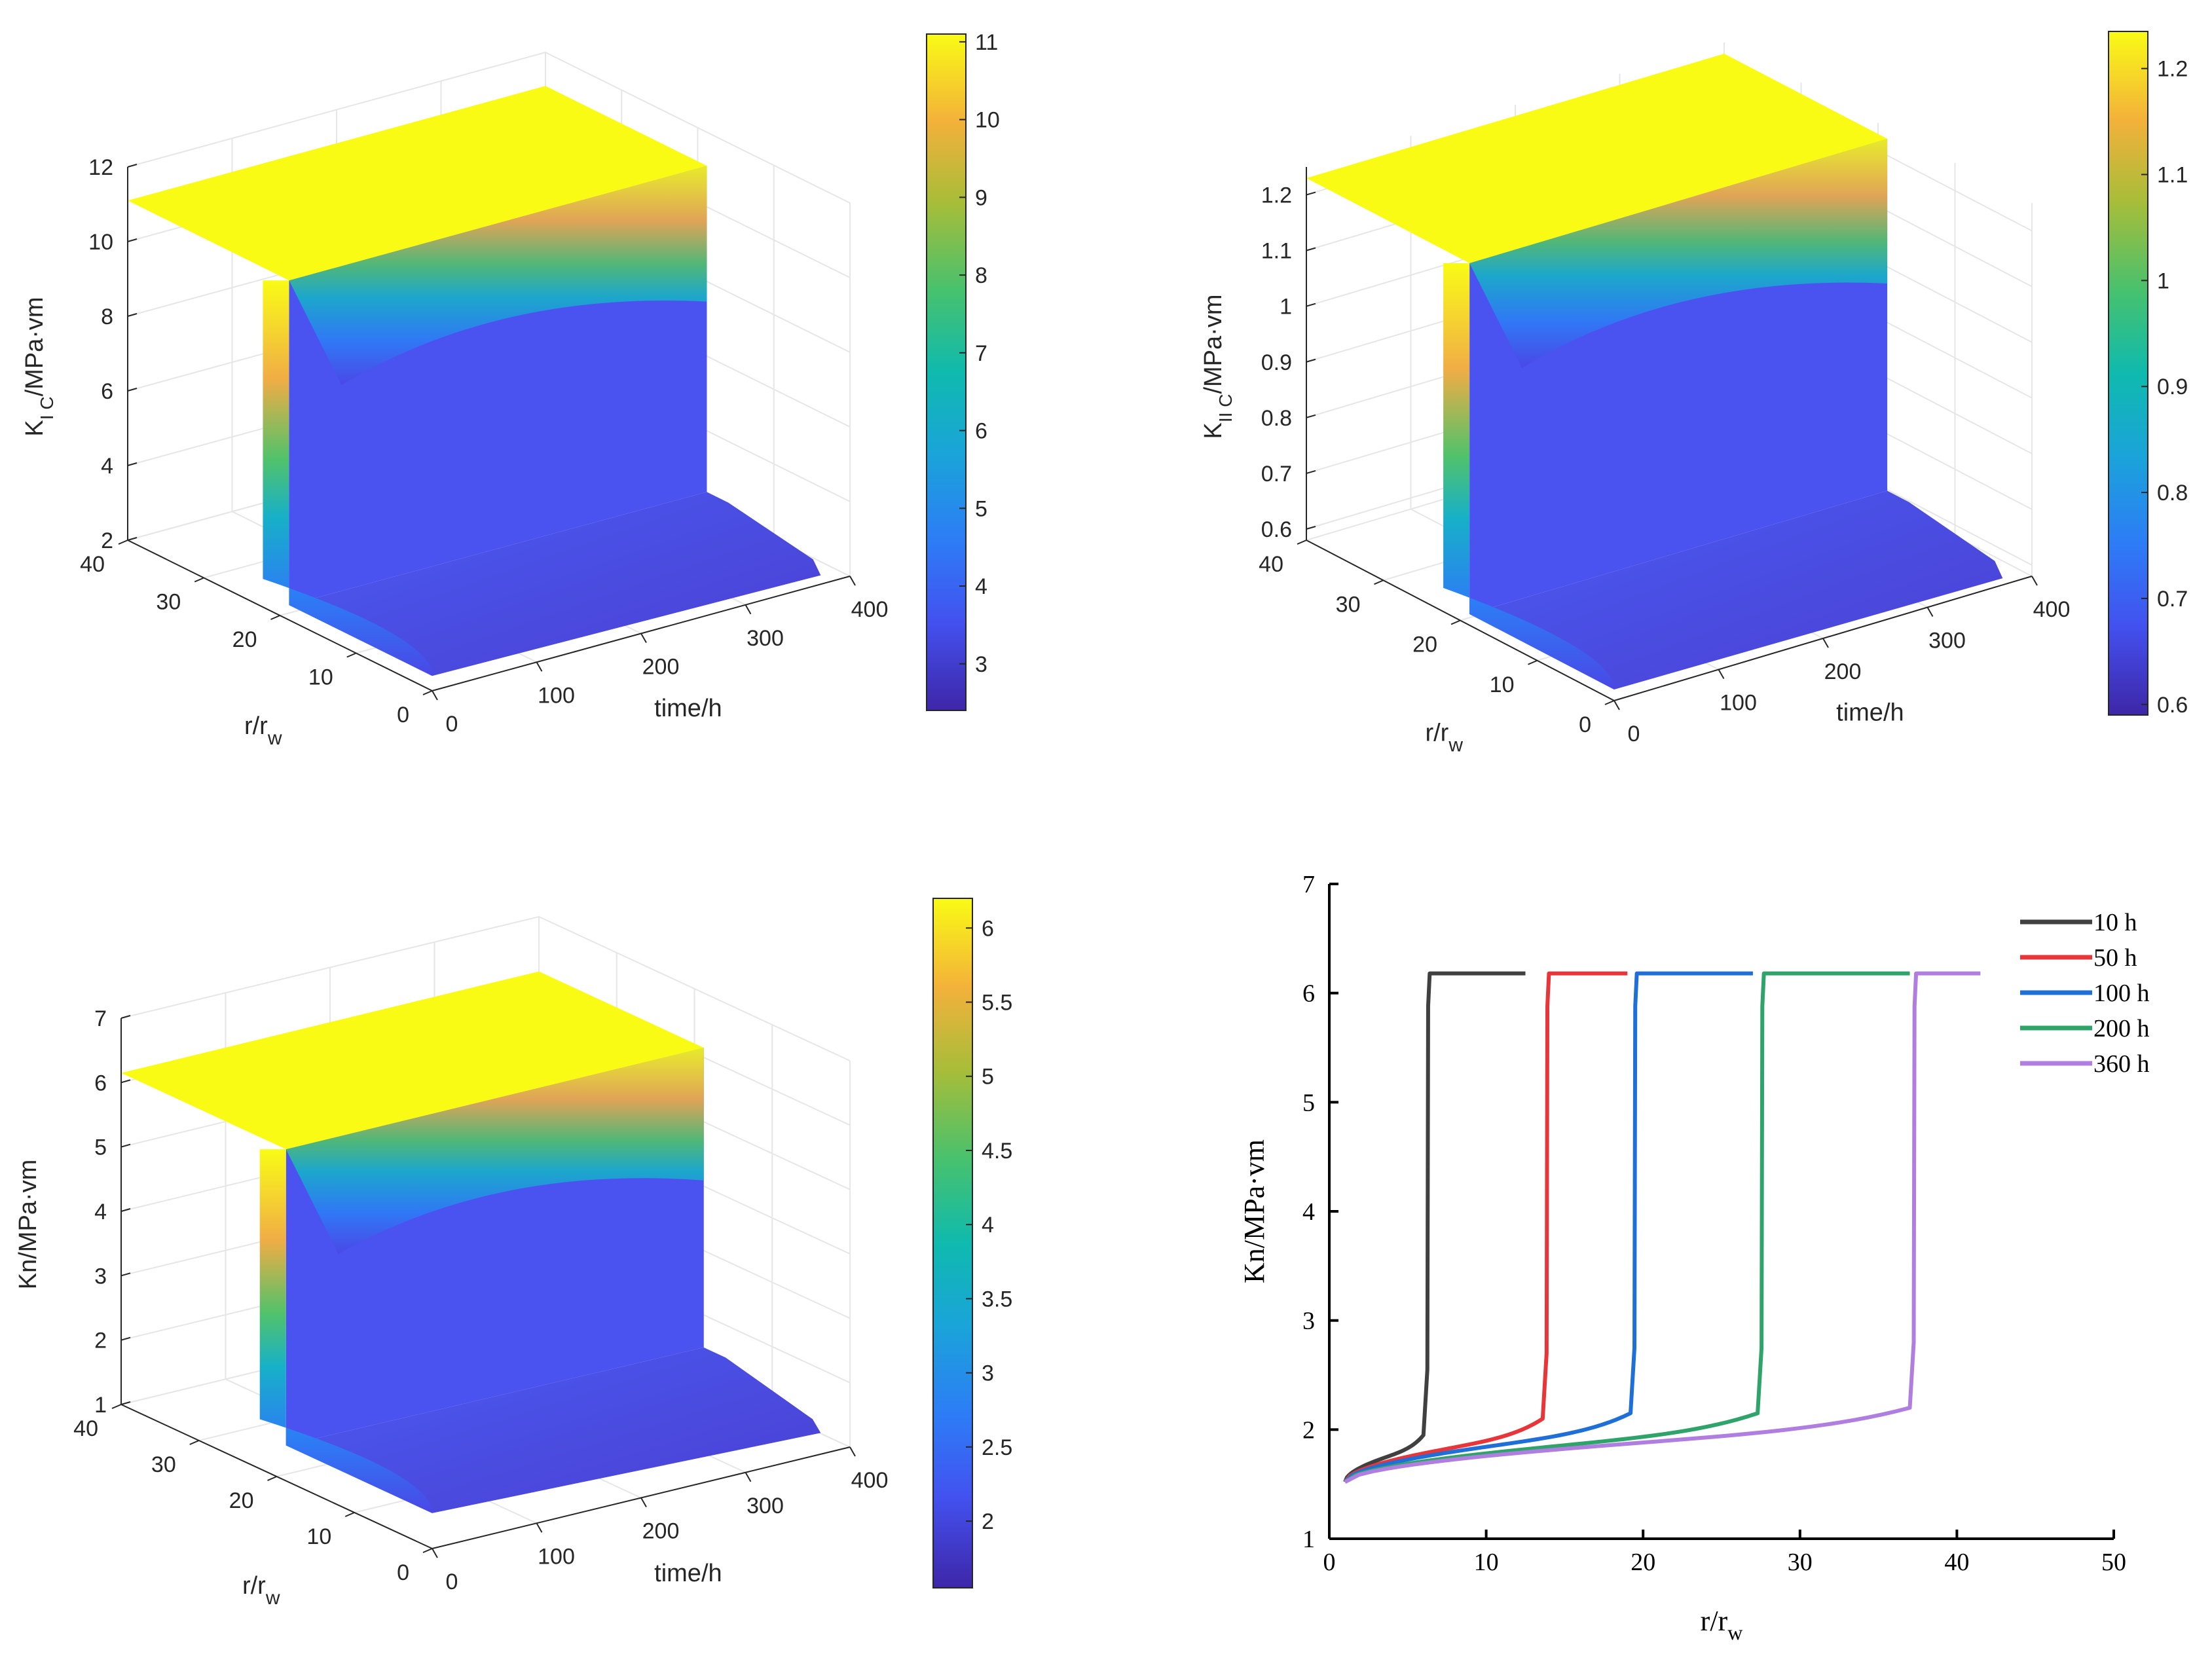 Image resolution: width=2212 pixels, height=1671 pixels. What do you see at coordinates (168, 602) in the screenshot?
I see `r-tick-label: 30` at bounding box center [168, 602].